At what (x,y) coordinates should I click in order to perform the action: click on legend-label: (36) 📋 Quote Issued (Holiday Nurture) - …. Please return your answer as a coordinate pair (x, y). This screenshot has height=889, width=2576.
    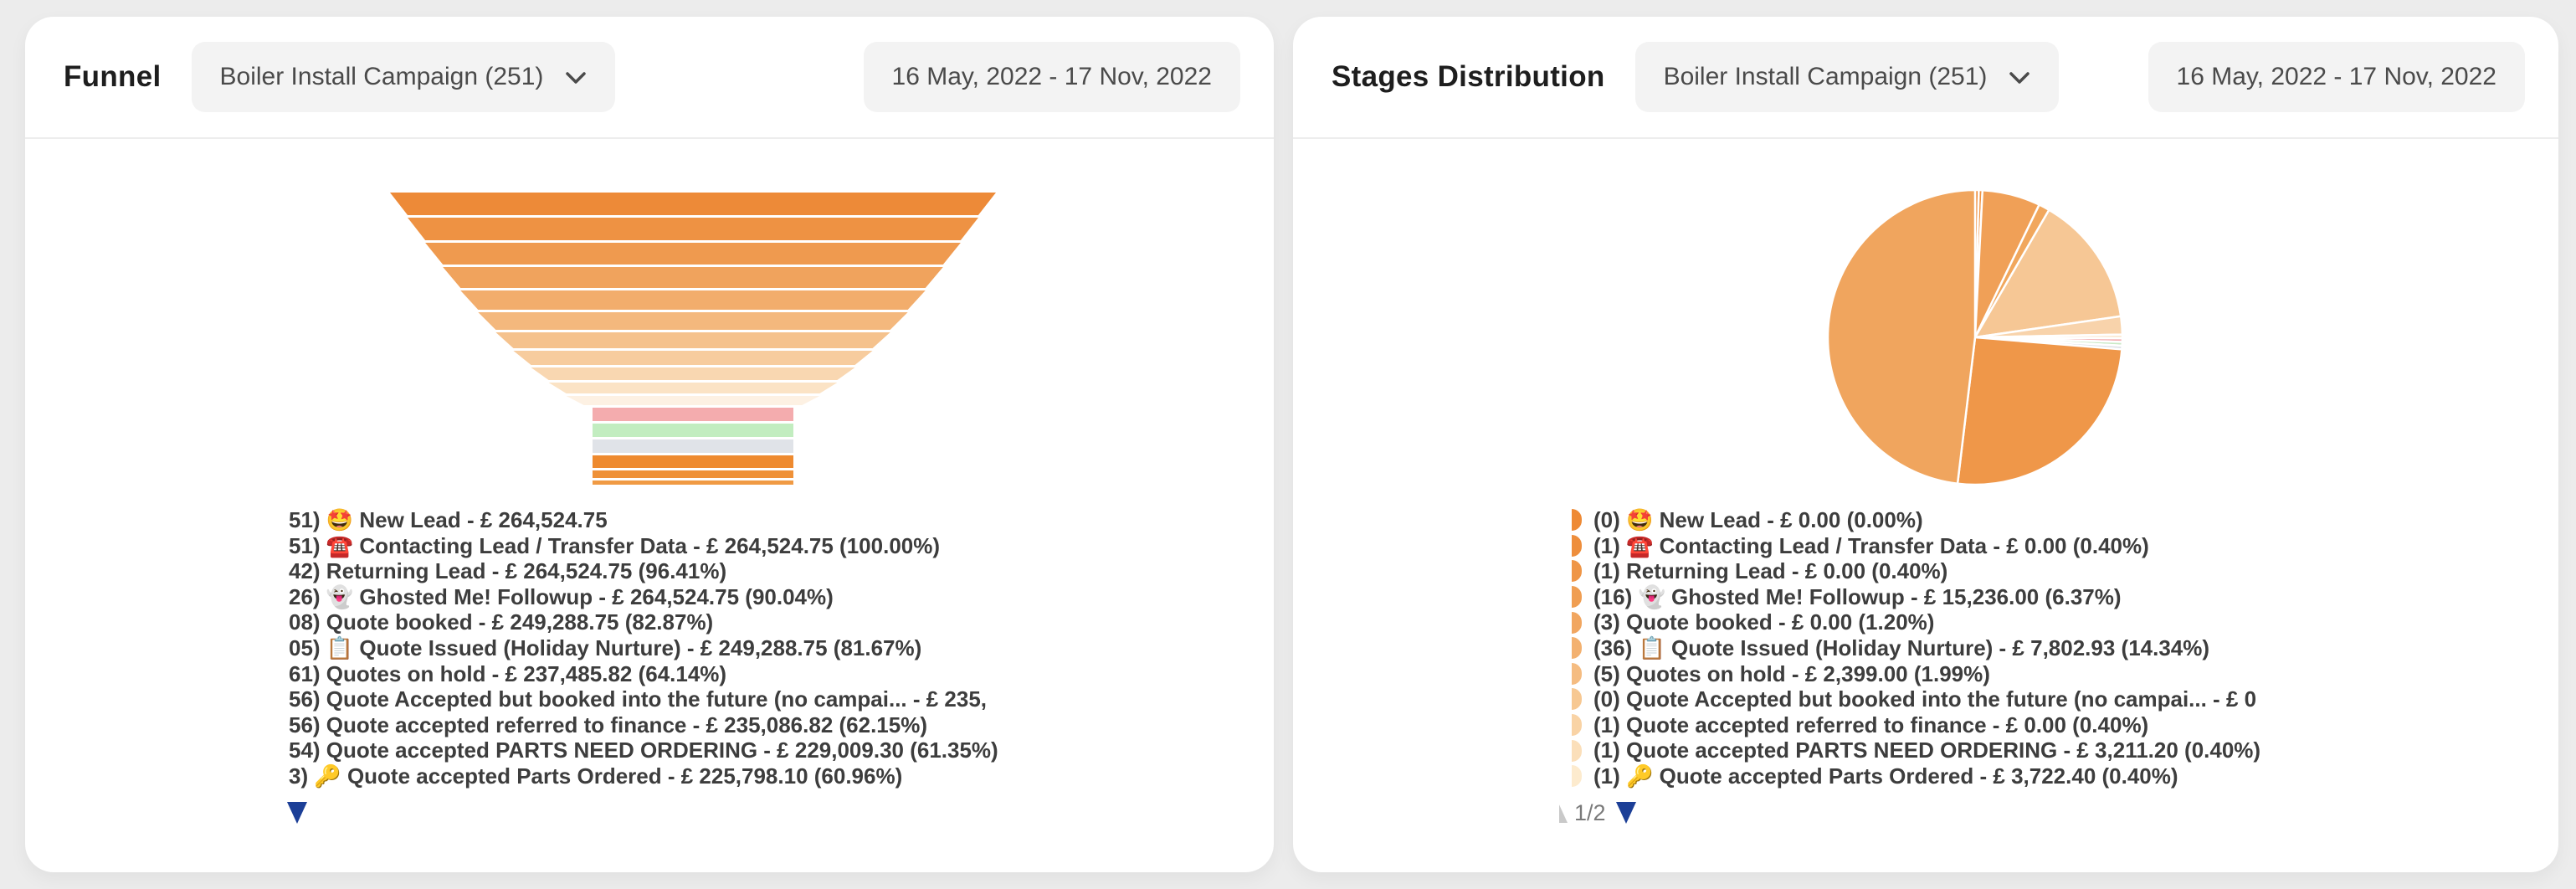
    Looking at the image, I should click on (1901, 647).